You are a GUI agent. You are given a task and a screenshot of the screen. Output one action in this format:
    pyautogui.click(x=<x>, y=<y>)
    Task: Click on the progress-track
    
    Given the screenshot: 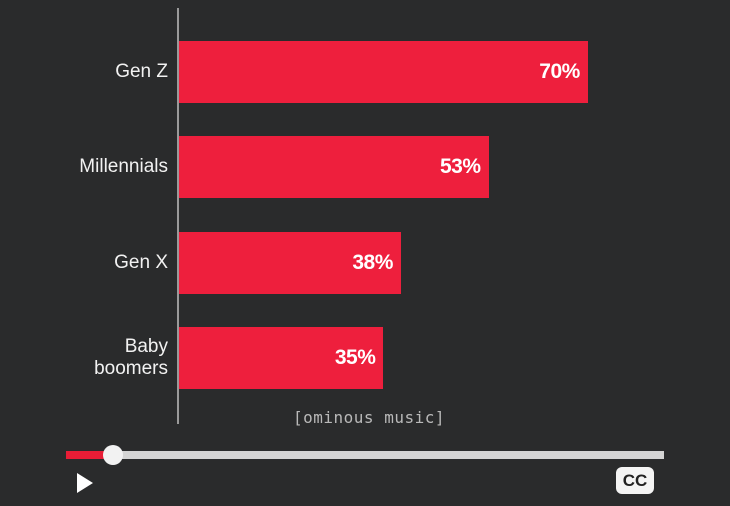 What is the action you would take?
    pyautogui.click(x=365, y=455)
    